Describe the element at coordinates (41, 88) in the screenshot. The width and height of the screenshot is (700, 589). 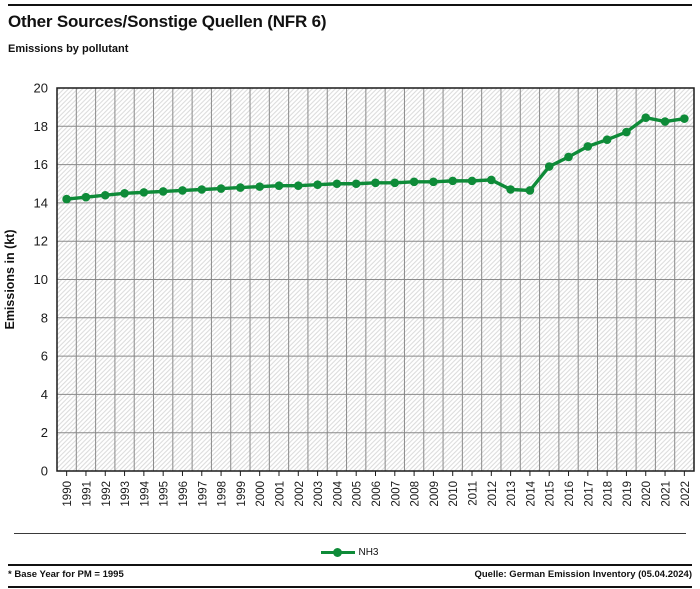
I see `svg-text: 20` at that location.